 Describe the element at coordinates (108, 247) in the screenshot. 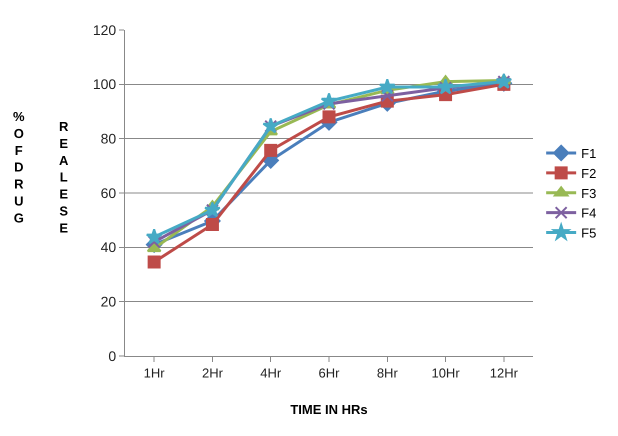

I see `y-tick-label: 40` at that location.